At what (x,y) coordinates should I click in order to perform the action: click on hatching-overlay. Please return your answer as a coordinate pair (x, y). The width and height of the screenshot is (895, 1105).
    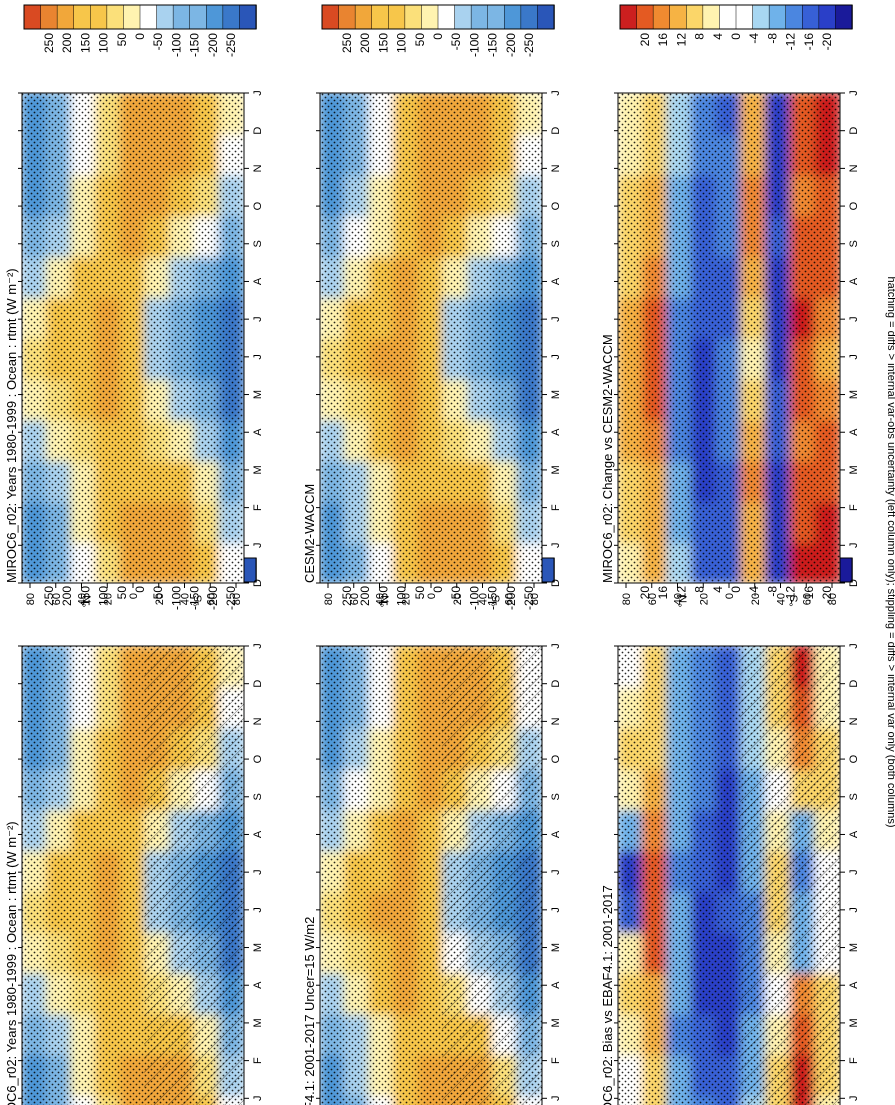
    Looking at the image, I should click on (194, 875).